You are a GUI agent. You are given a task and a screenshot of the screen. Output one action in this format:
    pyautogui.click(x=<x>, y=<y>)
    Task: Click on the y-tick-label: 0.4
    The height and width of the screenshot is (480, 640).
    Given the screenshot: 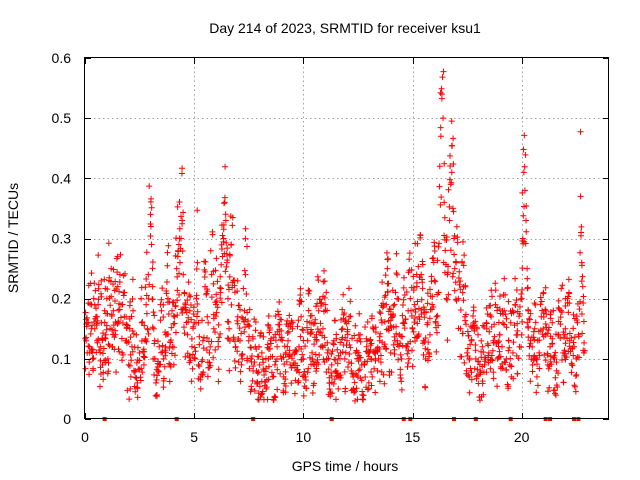 What is the action you would take?
    pyautogui.click(x=62, y=178)
    